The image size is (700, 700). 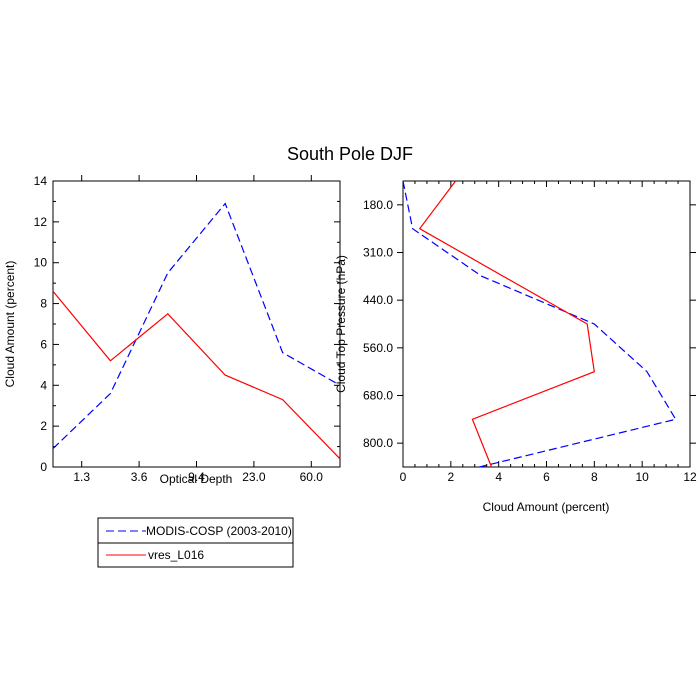 What do you see at coordinates (43, 467) in the screenshot?
I see `left-y-tick-label: 0` at bounding box center [43, 467].